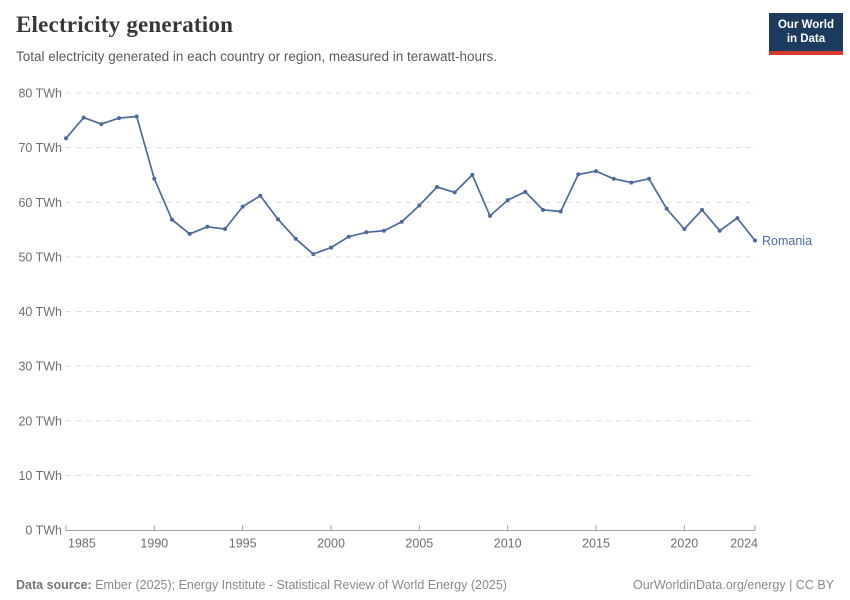 Image resolution: width=850 pixels, height=600 pixels. I want to click on data-source-label: Data source:, so click(54, 585).